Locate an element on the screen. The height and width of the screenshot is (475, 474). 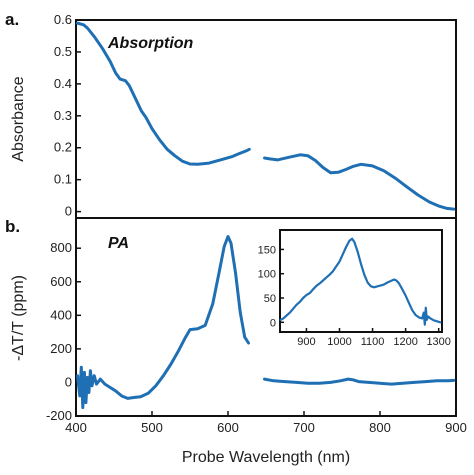
panel-b-xtick-label: 400 is located at coordinates (76, 427).